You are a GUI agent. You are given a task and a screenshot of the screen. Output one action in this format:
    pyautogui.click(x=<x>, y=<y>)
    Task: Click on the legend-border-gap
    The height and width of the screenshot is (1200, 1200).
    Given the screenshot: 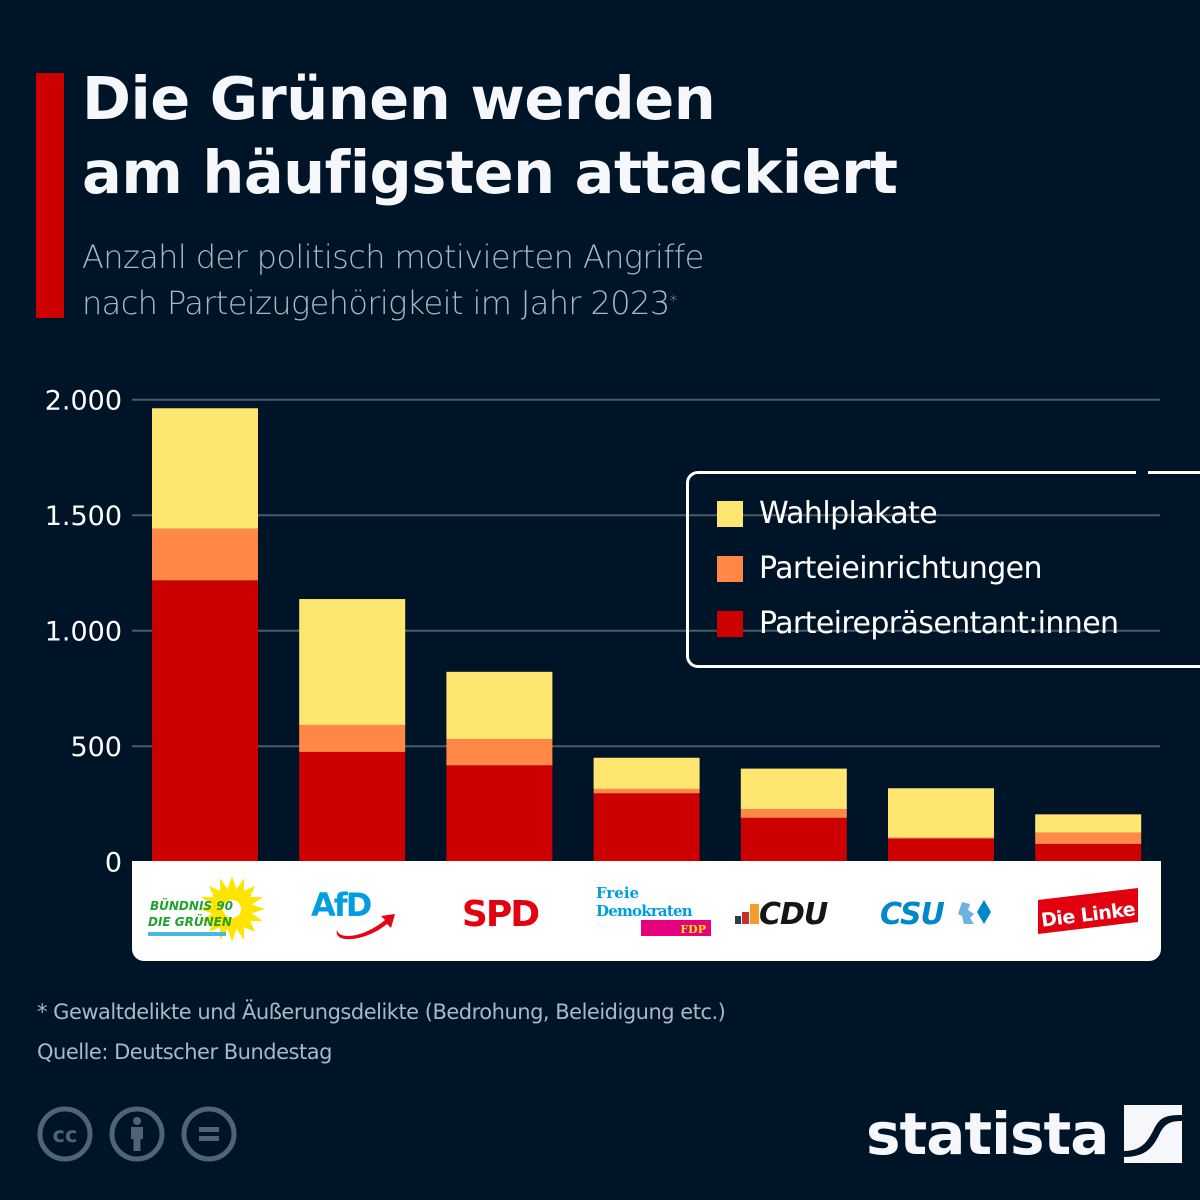 What is the action you would take?
    pyautogui.click(x=1142, y=472)
    